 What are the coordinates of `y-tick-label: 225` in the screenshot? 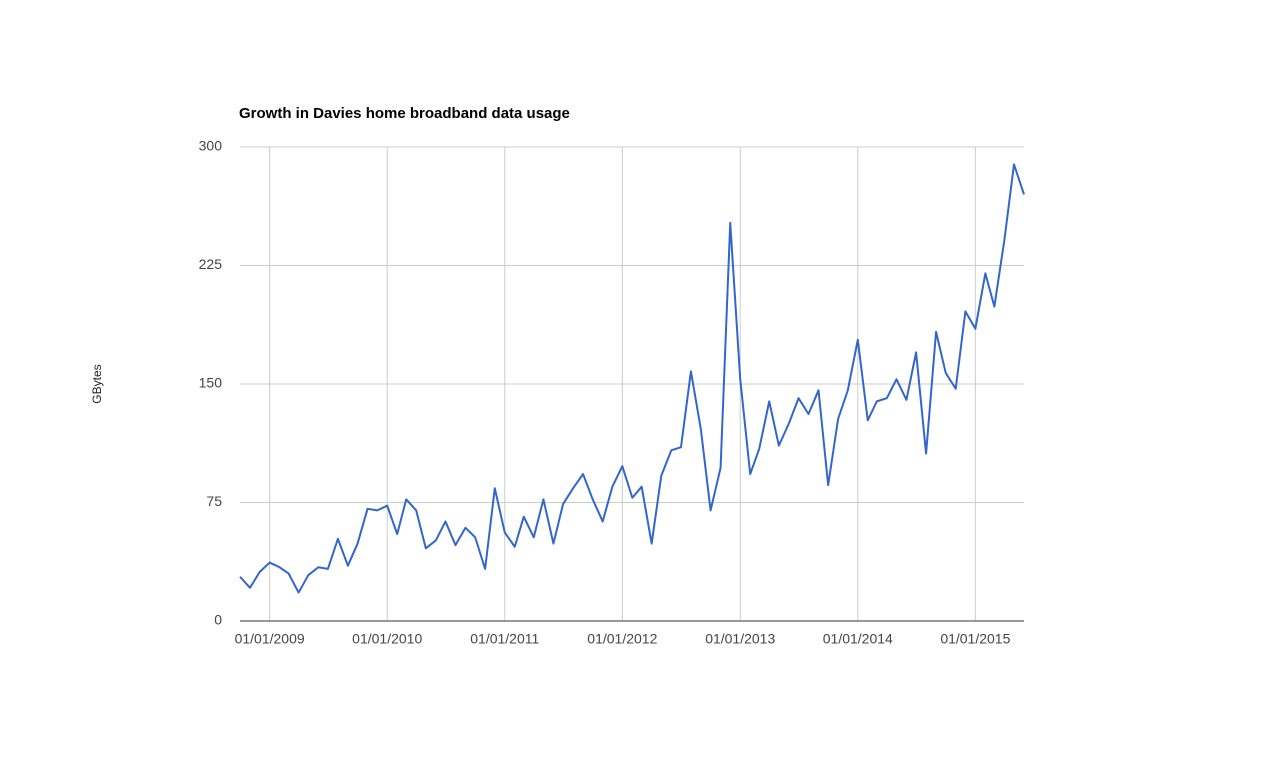 It's located at (211, 264).